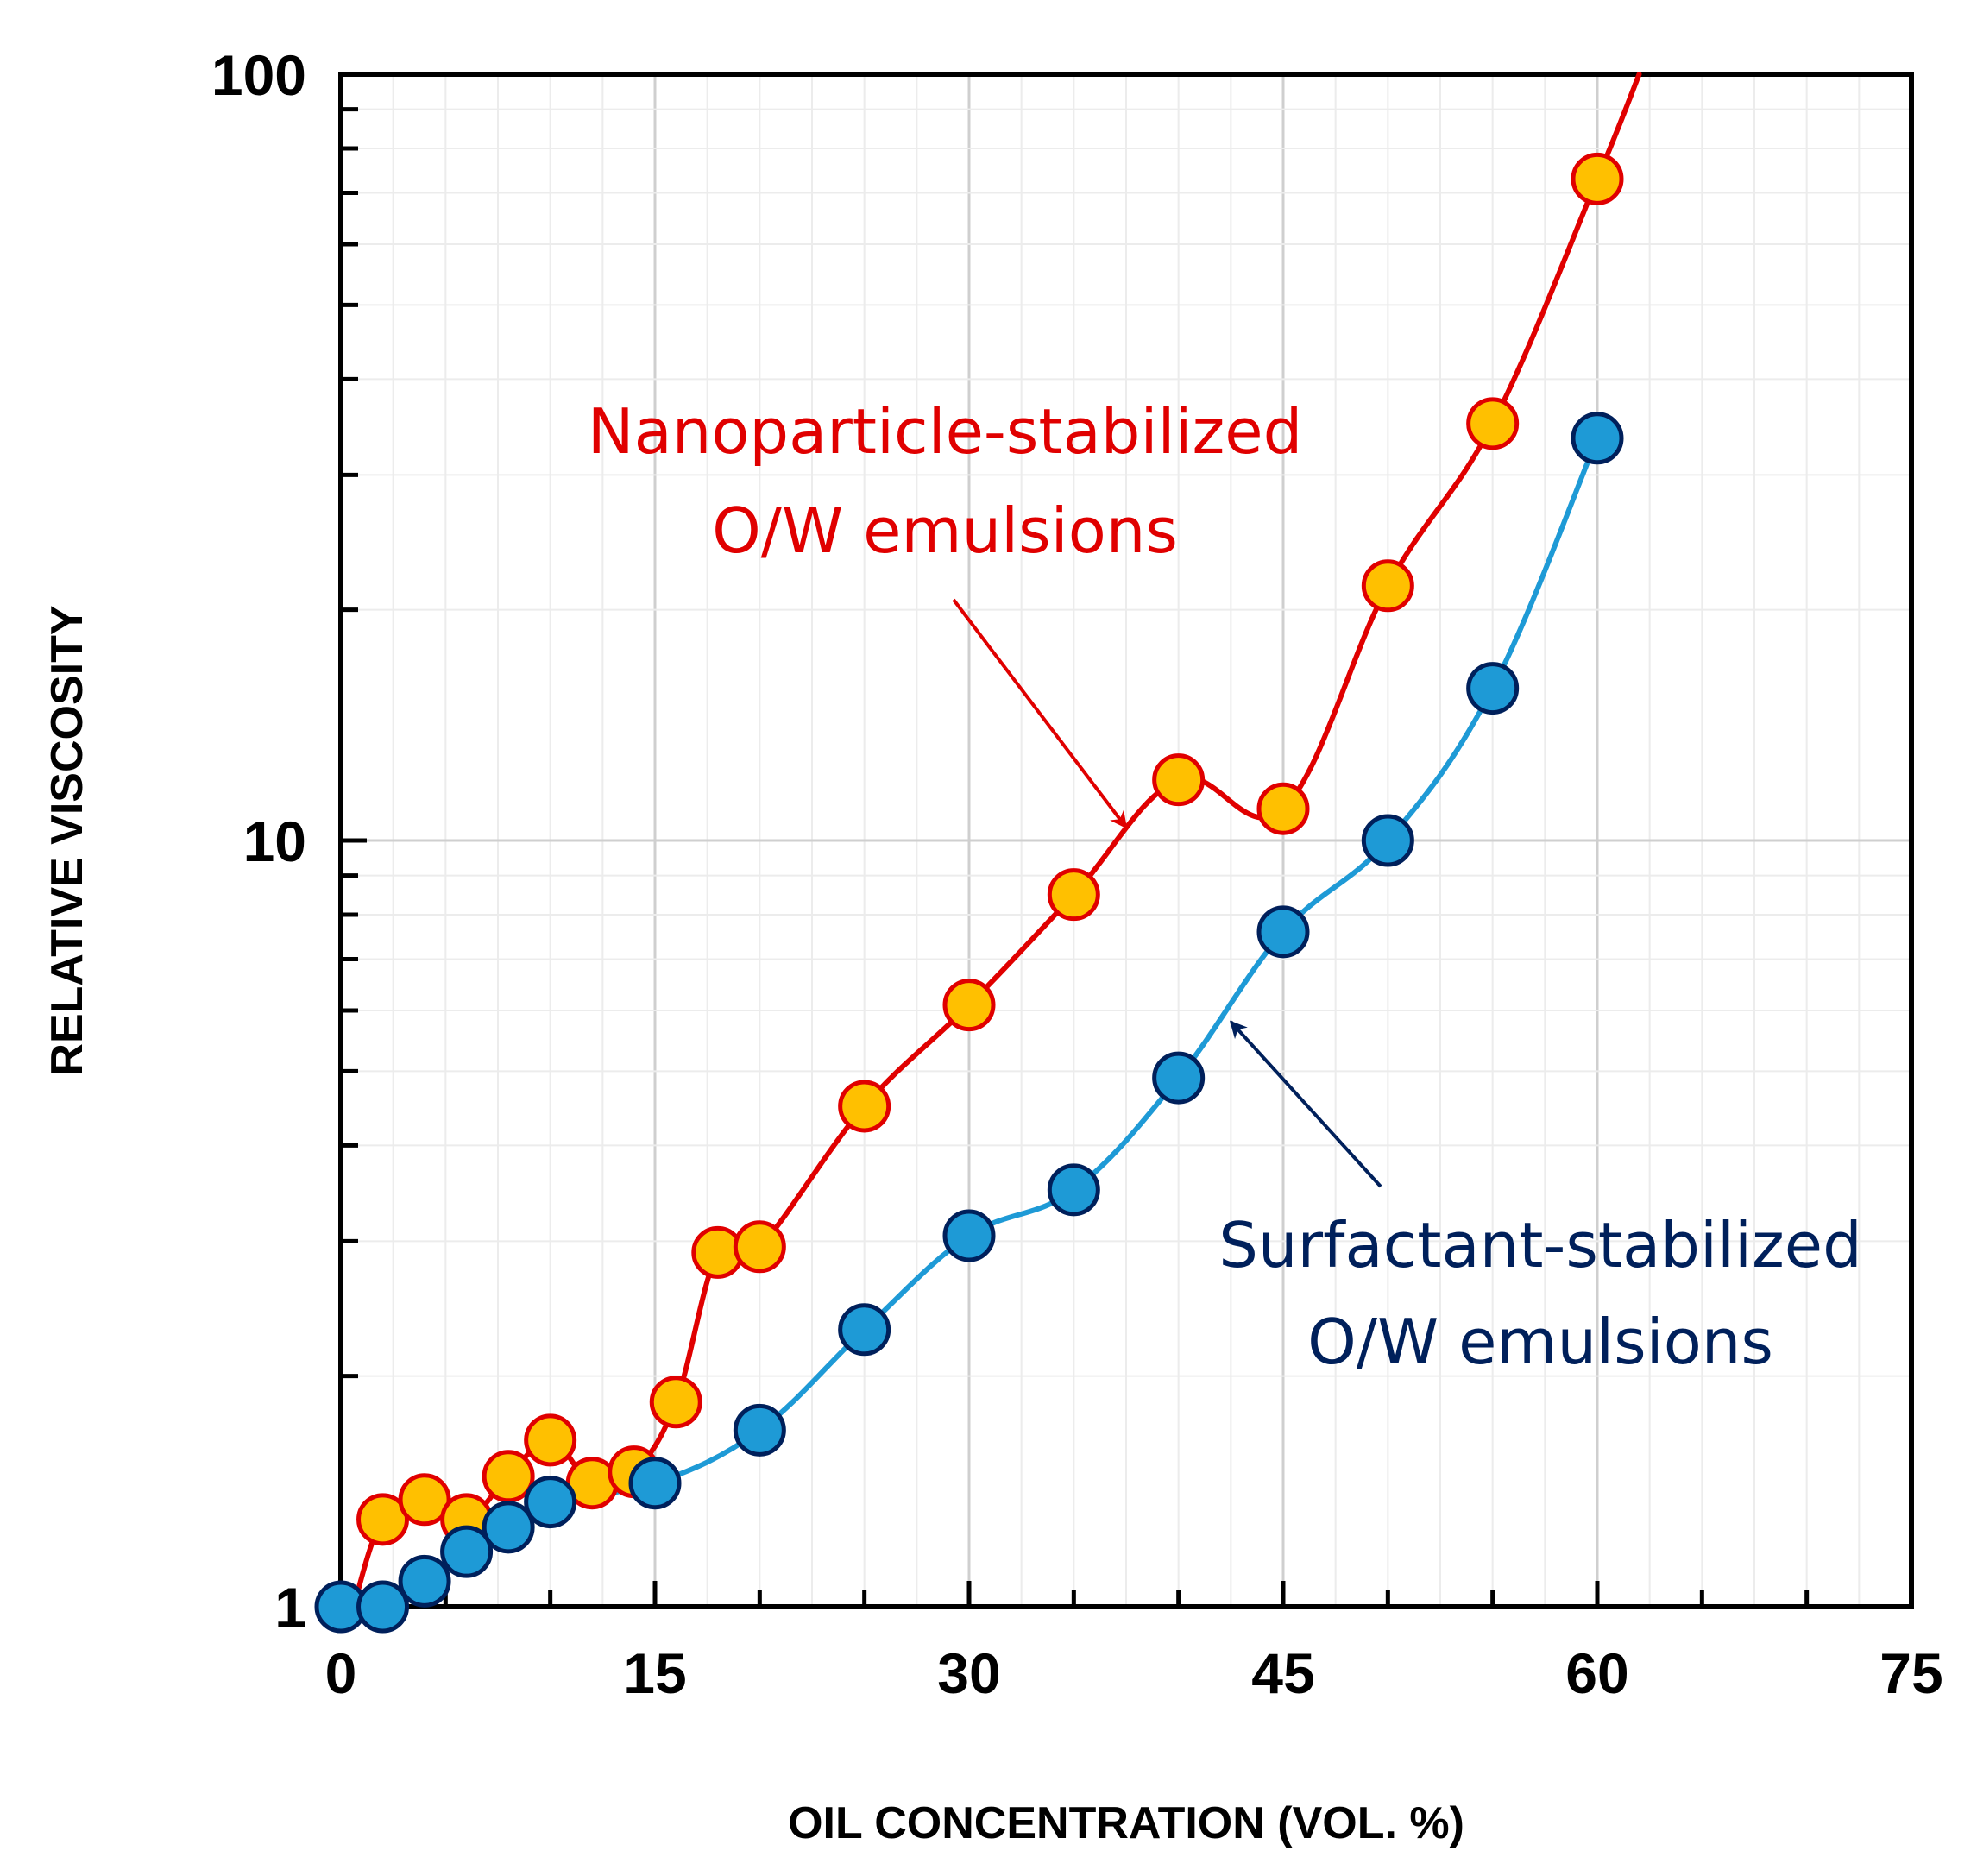 This screenshot has height=1876, width=1977. Describe the element at coordinates (654, 1673) in the screenshot. I see `x-tick-label: 15` at that location.